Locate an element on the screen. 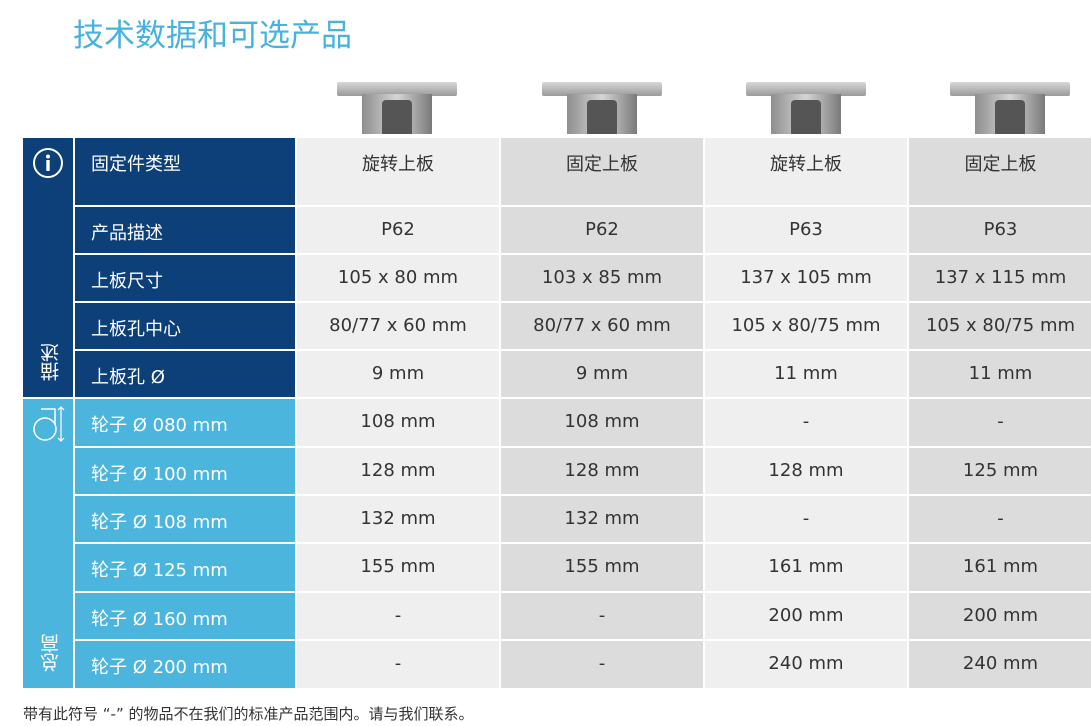 The image size is (1091, 726). table-row: 产品描述 P62 P62 P63 P63 is located at coordinates (583, 230).